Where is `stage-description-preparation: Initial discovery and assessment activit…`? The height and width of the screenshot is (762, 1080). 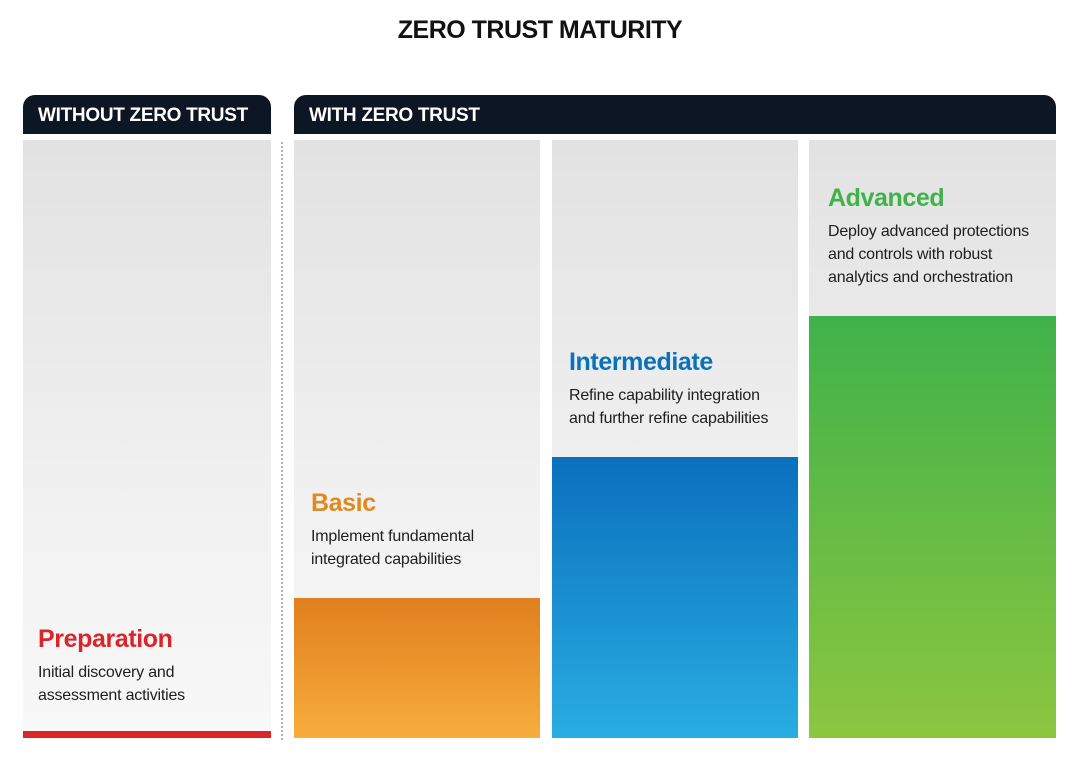 stage-description-preparation: Initial discovery and assessment activit… is located at coordinates (111, 684).